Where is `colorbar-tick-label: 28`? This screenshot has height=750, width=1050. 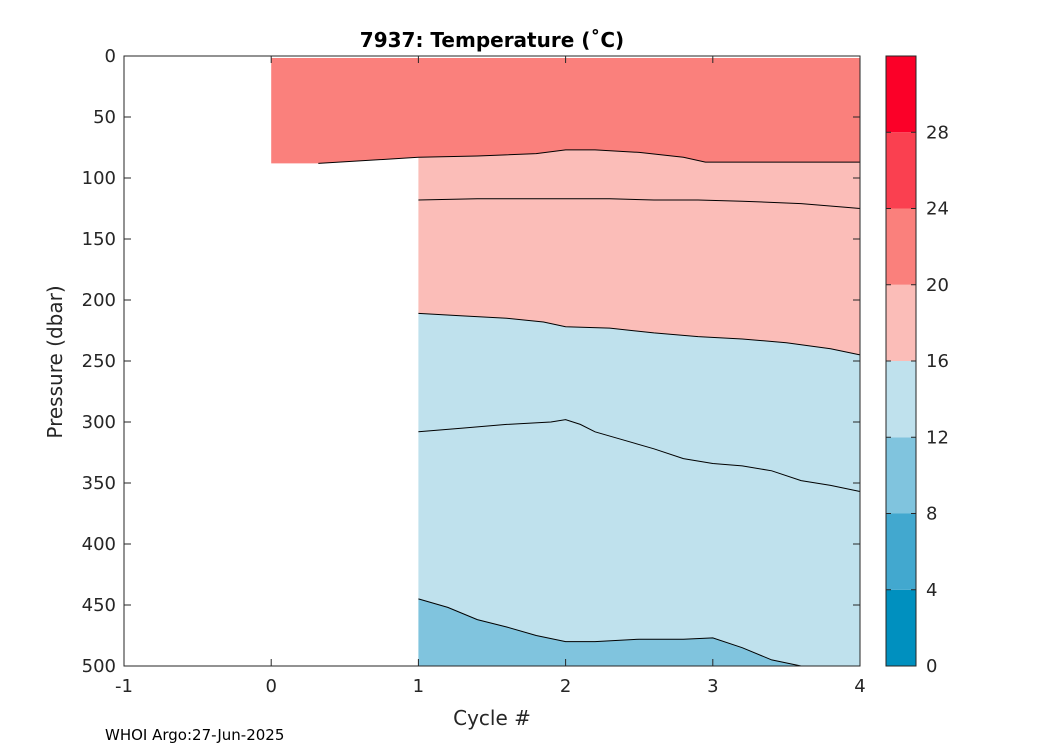 colorbar-tick-label: 28 is located at coordinates (937, 132).